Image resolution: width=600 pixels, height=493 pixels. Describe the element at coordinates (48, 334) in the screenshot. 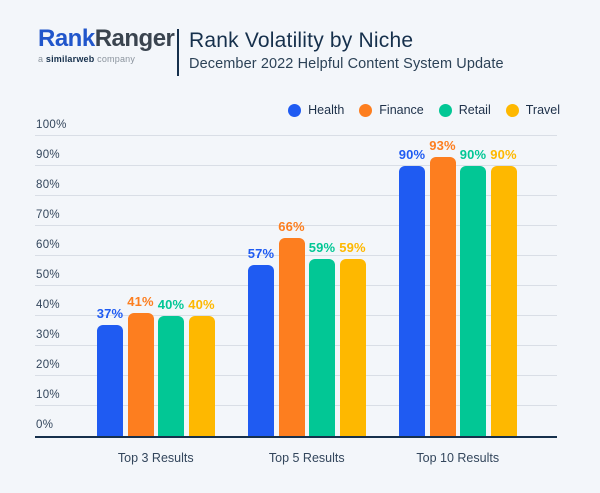

I see `y-axis-tick-label: 30%` at that location.